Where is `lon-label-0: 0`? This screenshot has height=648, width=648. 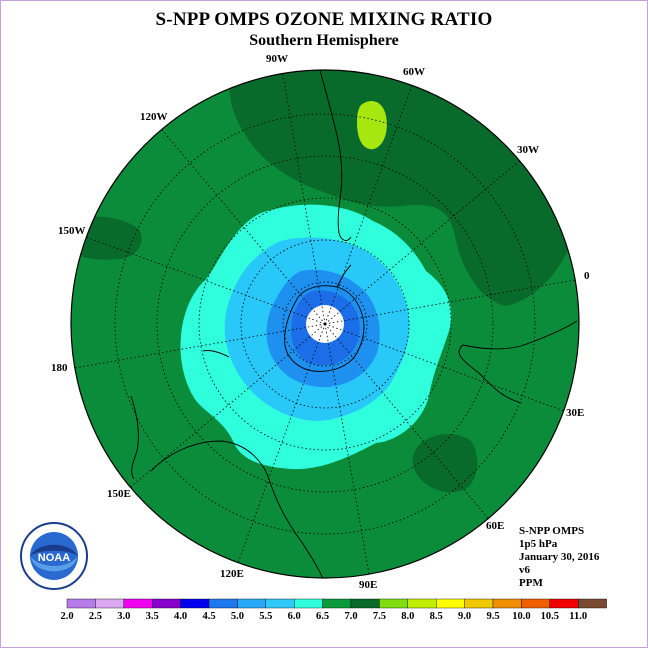 lon-label-0: 0 is located at coordinates (587, 276).